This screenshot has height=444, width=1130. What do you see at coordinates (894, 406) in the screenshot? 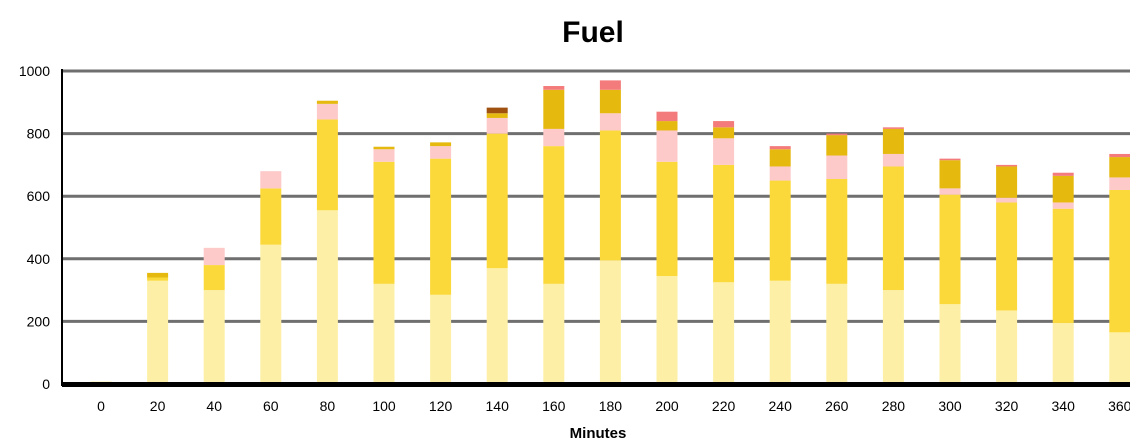
I see `x-tick-label: 280` at bounding box center [894, 406].